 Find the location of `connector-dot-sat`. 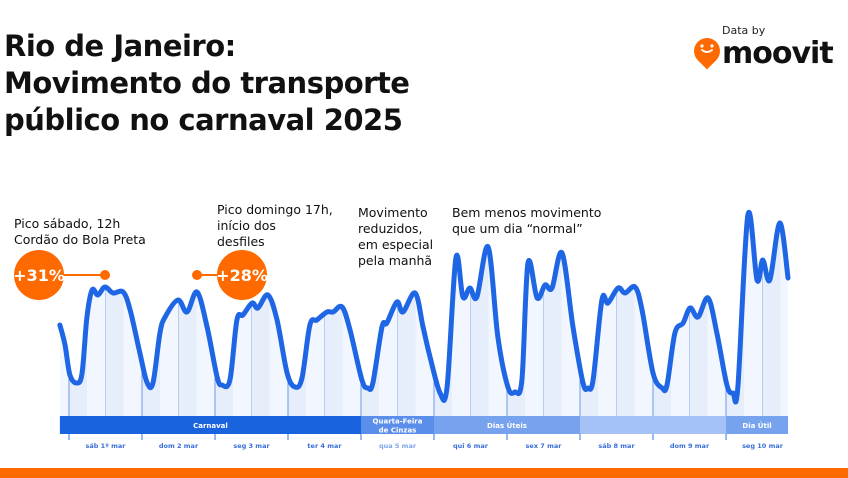

connector-dot-sat is located at coordinates (105, 275).